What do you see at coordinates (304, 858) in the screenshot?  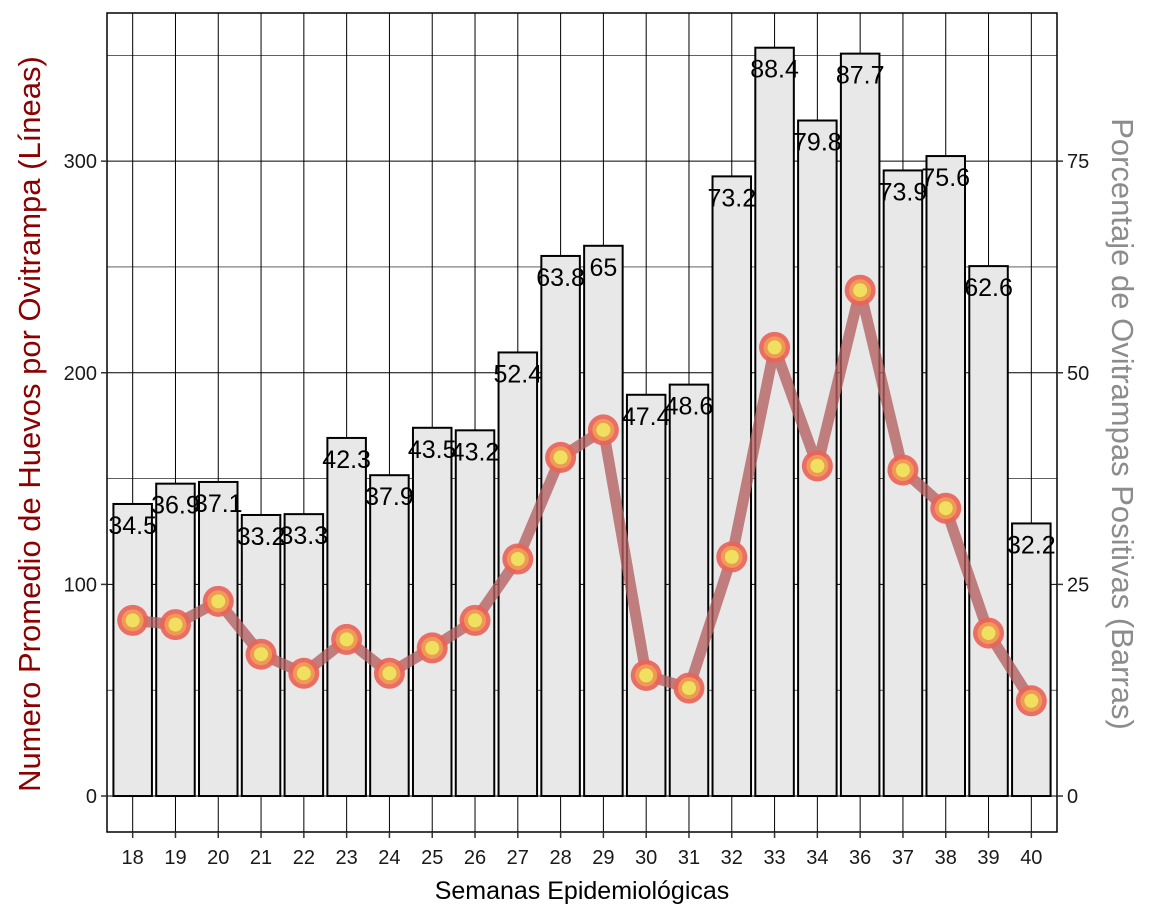 I see `x-tick-label: 22` at bounding box center [304, 858].